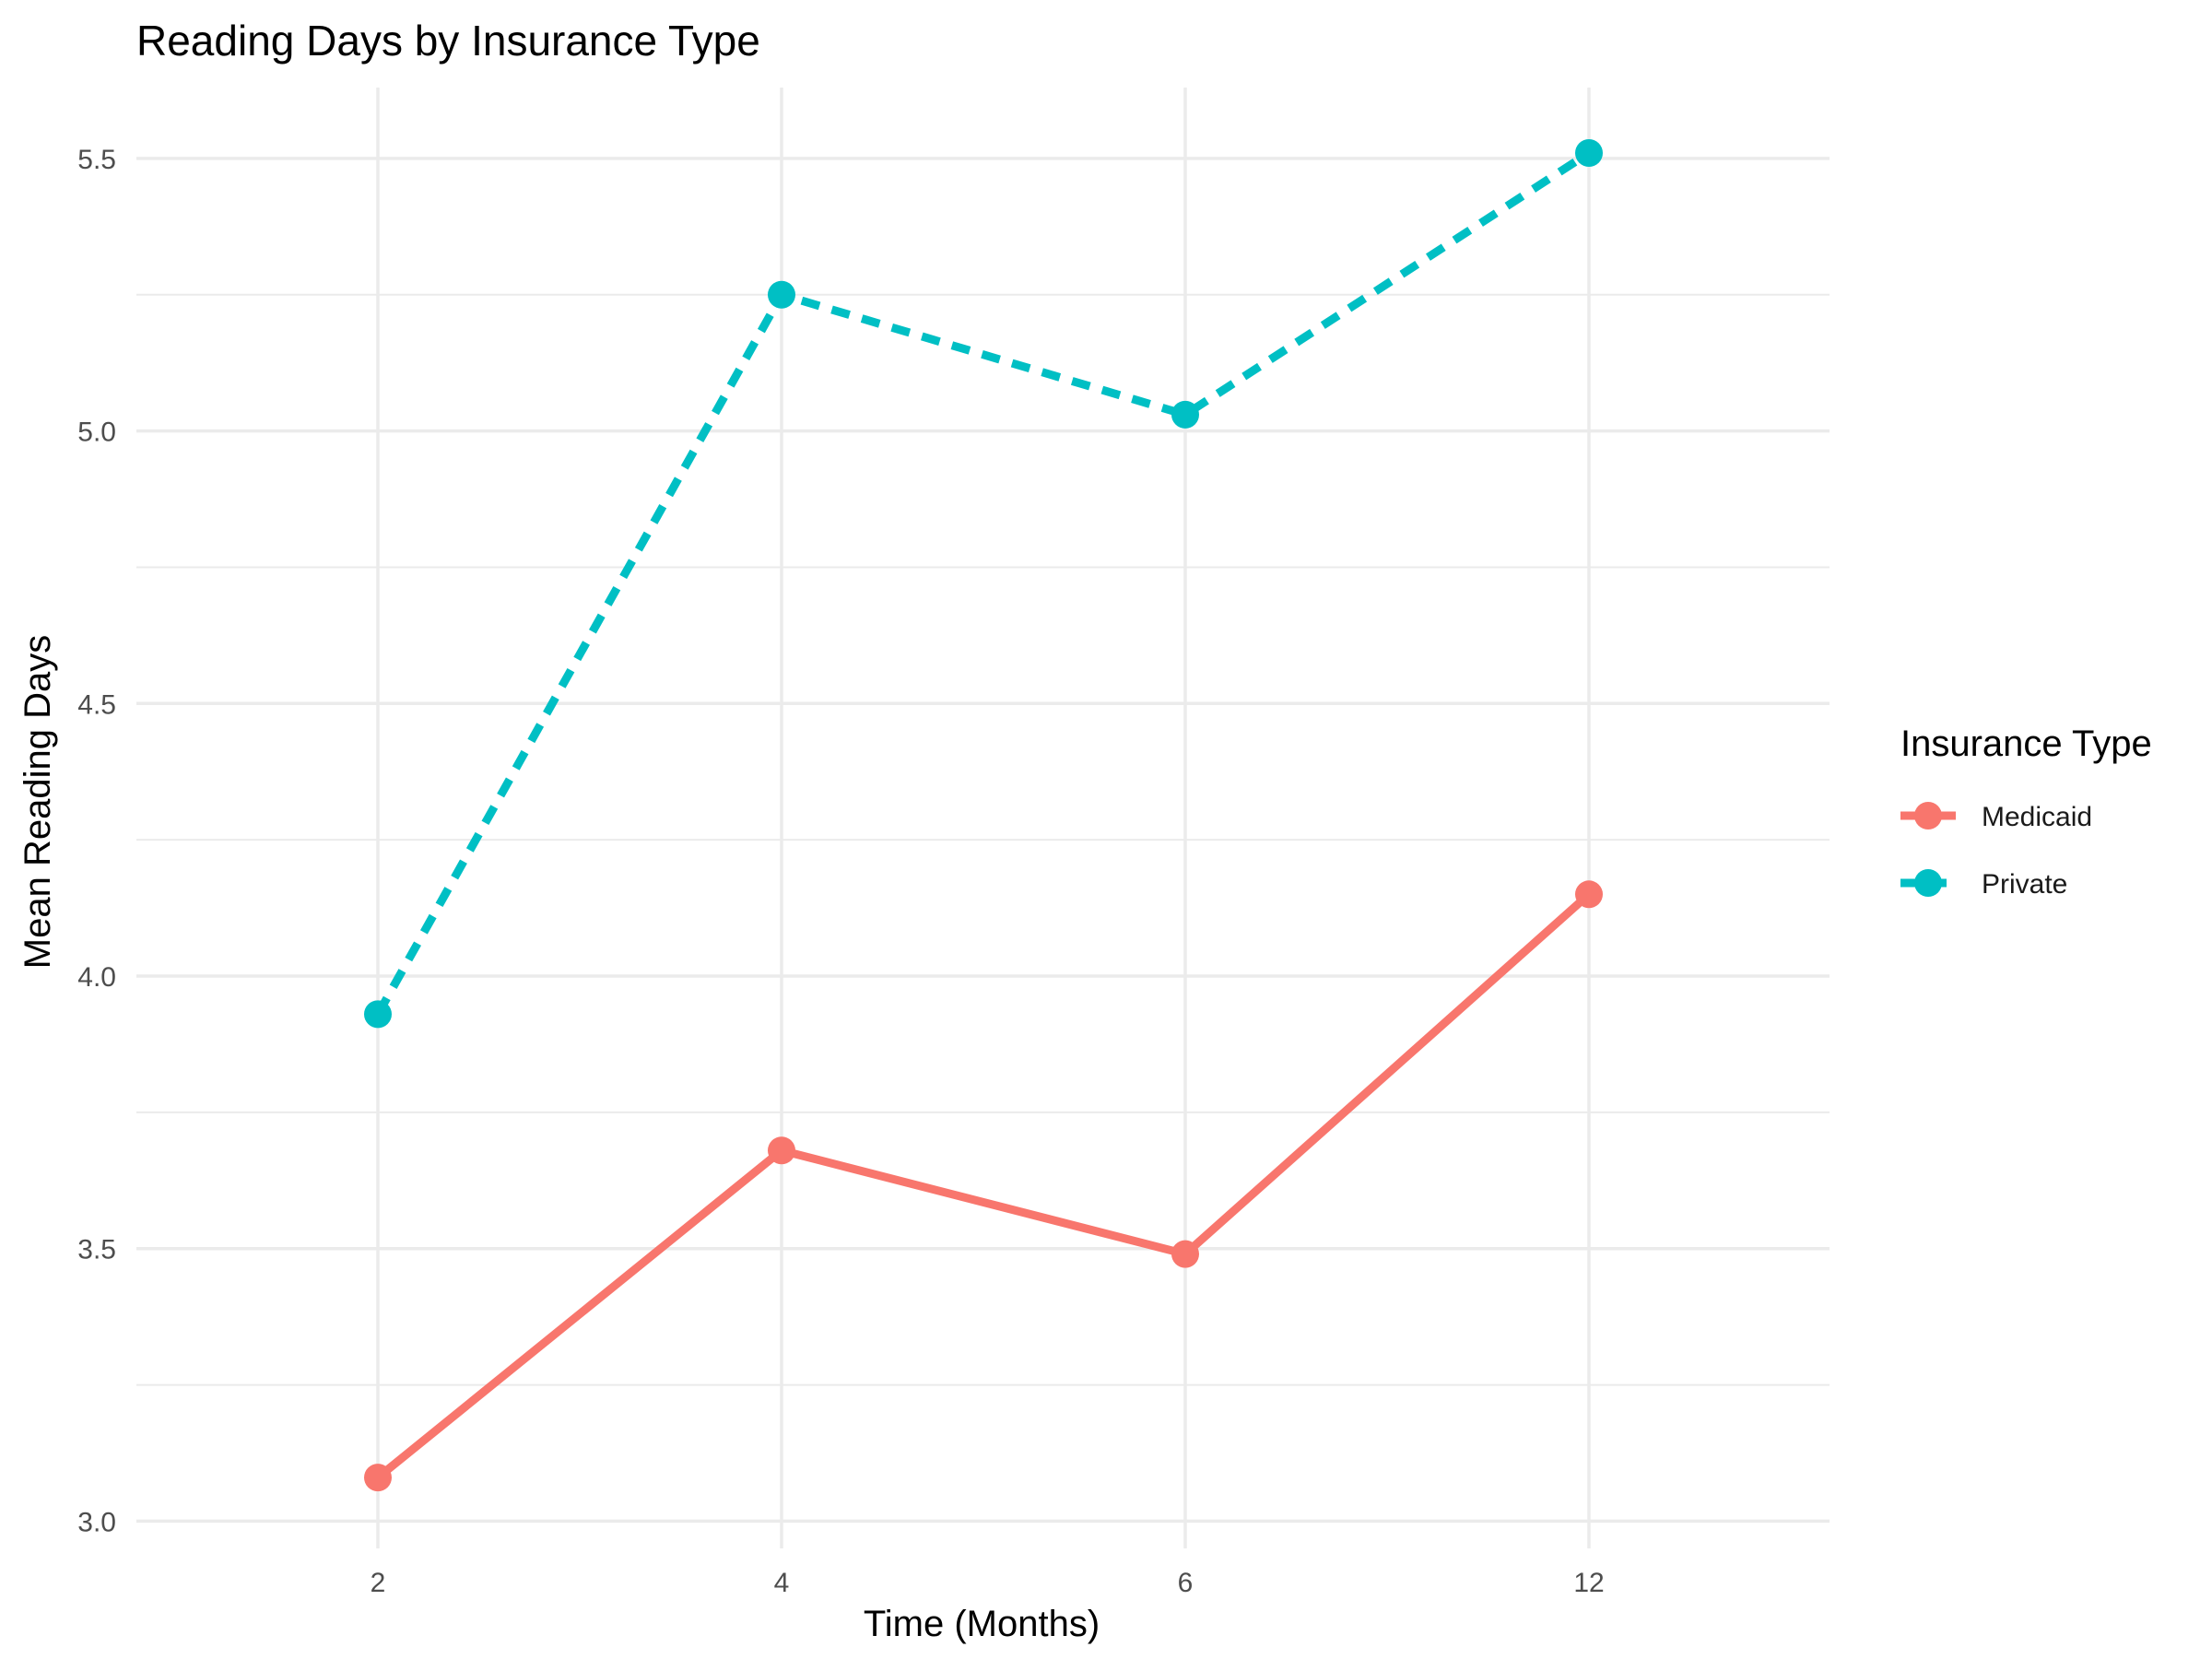 This screenshot has width=2212, height=1659. What do you see at coordinates (982, 1624) in the screenshot?
I see `x-axis-title: Time (Months)` at bounding box center [982, 1624].